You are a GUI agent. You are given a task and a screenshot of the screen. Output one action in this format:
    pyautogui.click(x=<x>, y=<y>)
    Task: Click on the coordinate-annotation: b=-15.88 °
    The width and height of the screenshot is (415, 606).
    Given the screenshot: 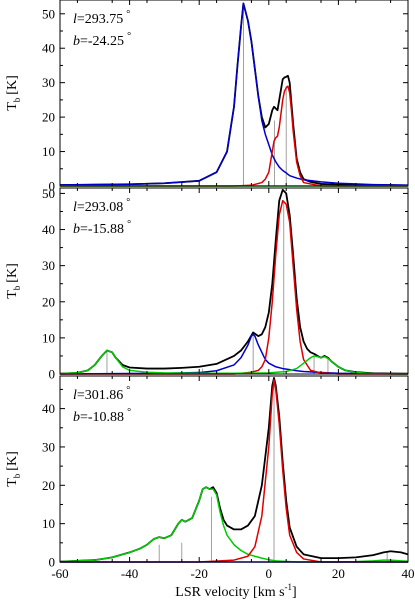 What is the action you would take?
    pyautogui.click(x=102, y=228)
    